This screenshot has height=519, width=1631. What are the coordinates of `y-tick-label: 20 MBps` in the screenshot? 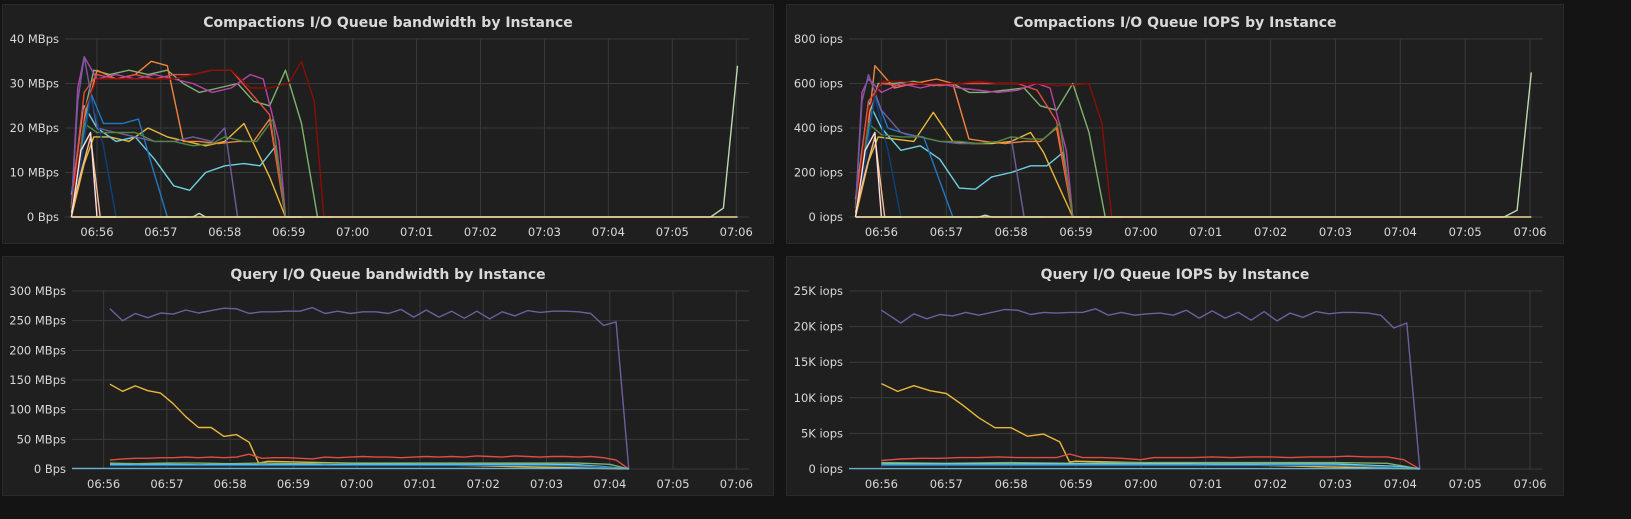 It's located at (34, 128).